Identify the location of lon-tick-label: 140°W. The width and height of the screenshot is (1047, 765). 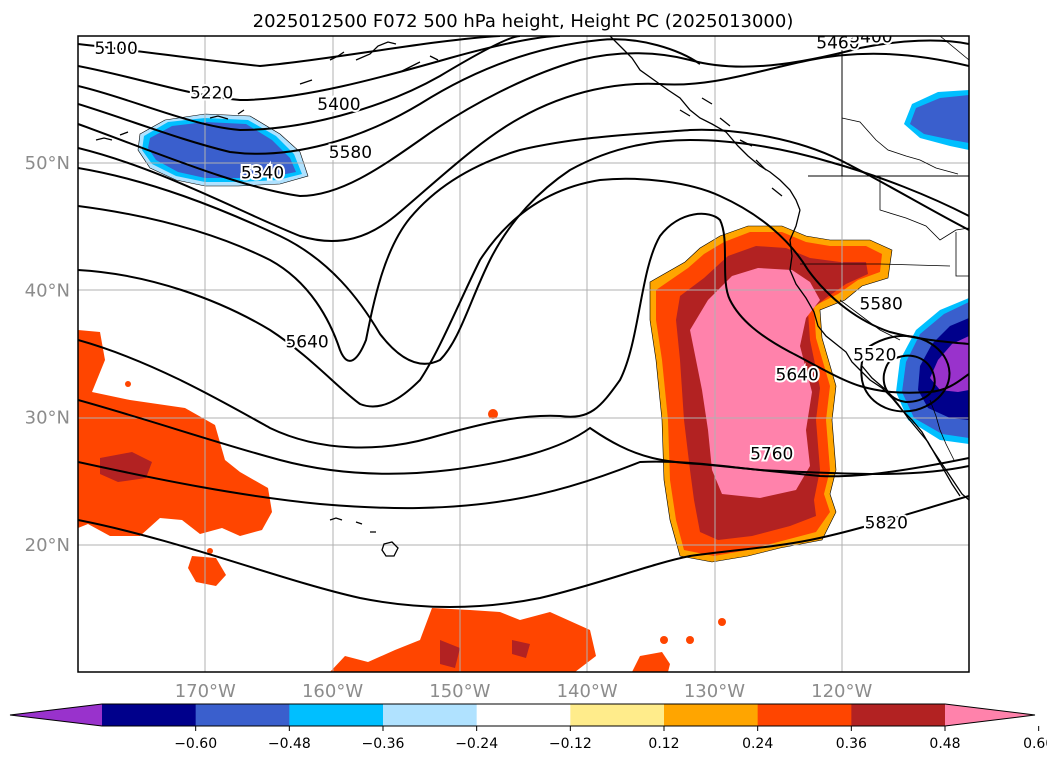
(587, 691).